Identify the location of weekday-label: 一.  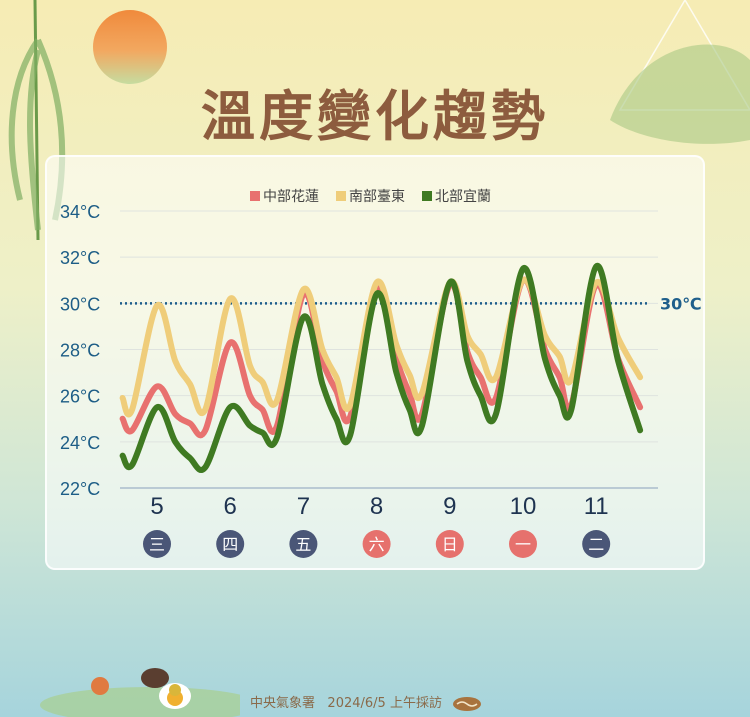
(523, 544).